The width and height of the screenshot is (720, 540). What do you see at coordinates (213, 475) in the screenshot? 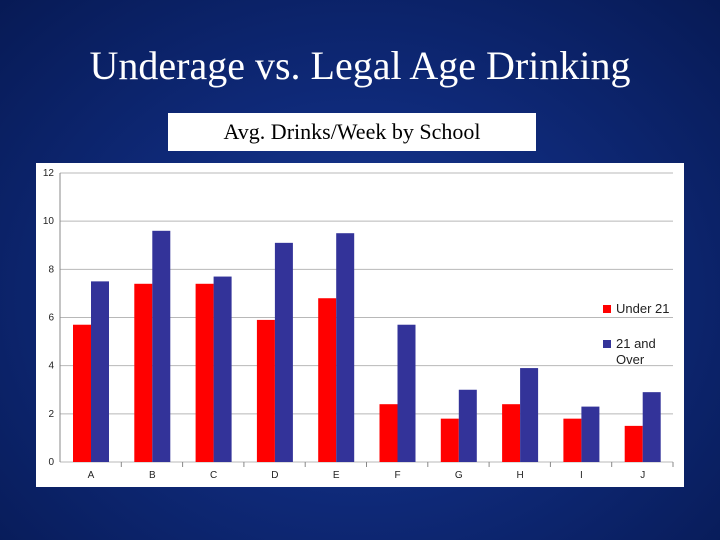
I see `x-tick-label: C` at bounding box center [213, 475].